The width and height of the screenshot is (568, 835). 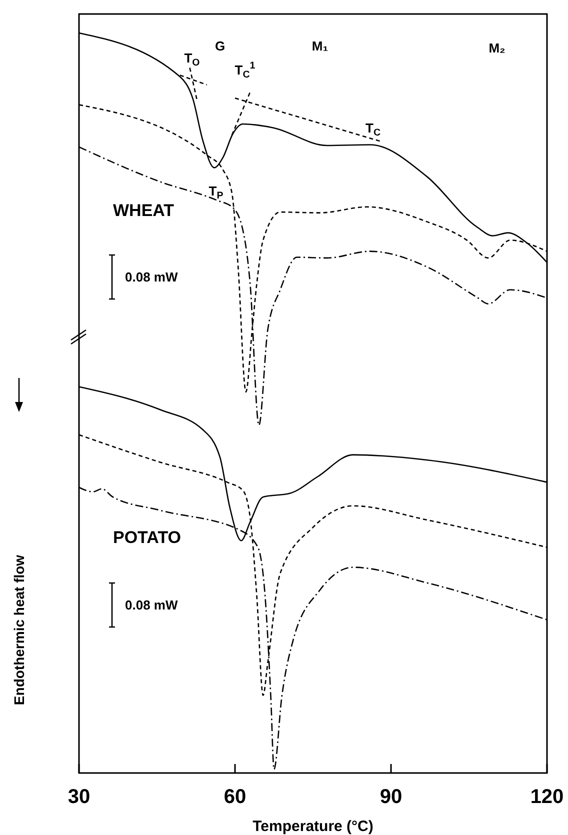 I want to click on annotation: T$_{P}$, so click(x=216, y=193).